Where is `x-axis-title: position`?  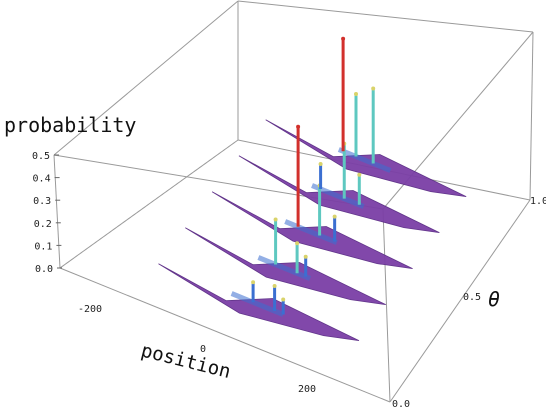
x-axis-title: position is located at coordinates (186, 361).